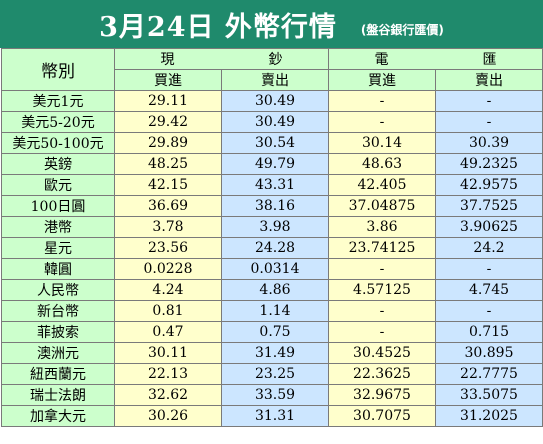  Describe the element at coordinates (168, 374) in the screenshot. I see `cash-buy-cell: 22.13` at that location.